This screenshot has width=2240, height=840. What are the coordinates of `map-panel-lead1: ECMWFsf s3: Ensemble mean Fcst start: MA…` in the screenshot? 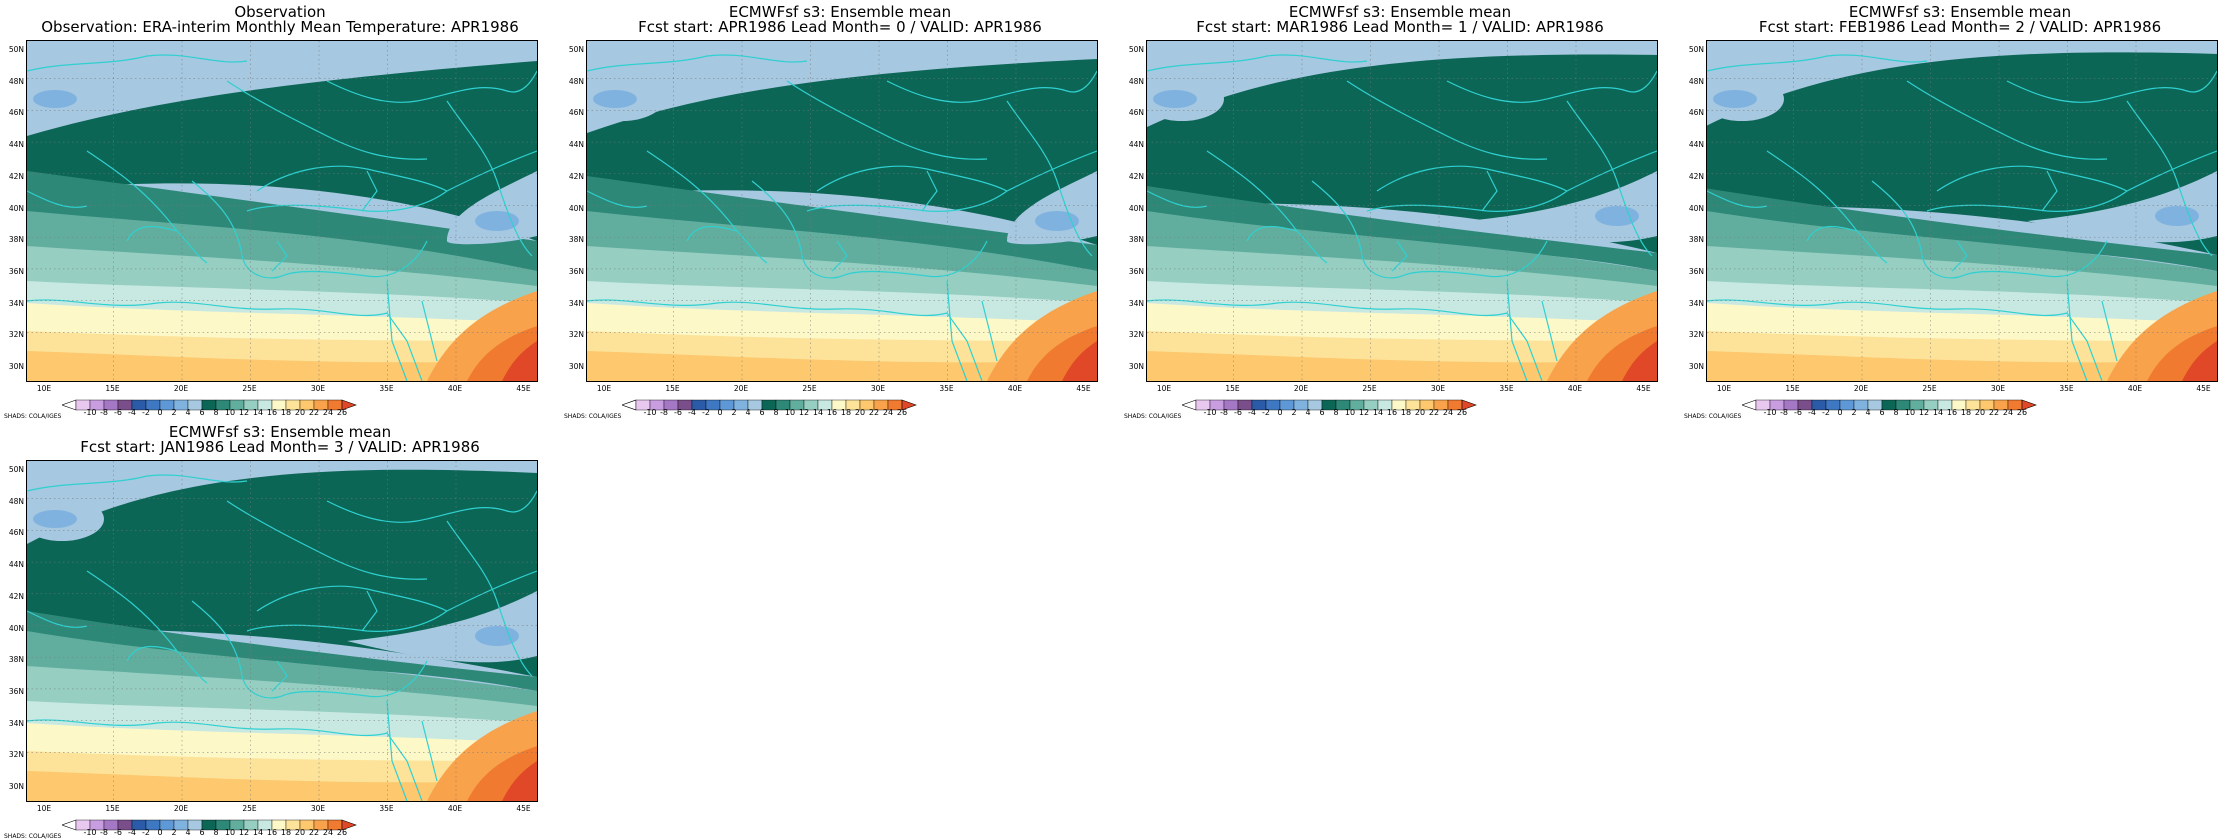 It's located at (1400, 210).